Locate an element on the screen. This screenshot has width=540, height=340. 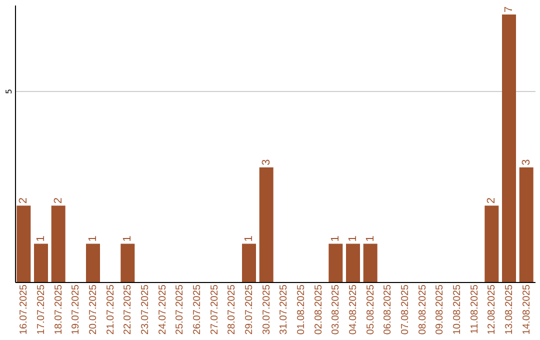
x-tick-label: 16.07.2025 is located at coordinates (24, 309).